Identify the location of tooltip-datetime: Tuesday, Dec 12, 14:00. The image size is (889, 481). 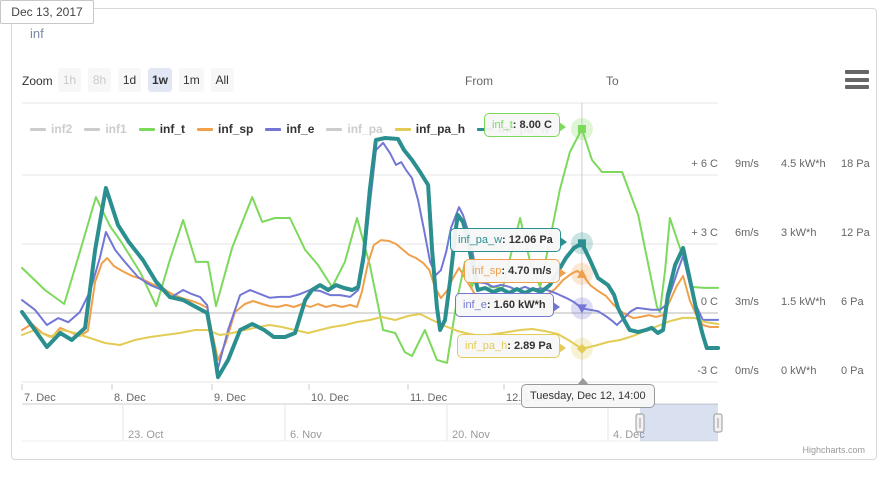
(588, 393).